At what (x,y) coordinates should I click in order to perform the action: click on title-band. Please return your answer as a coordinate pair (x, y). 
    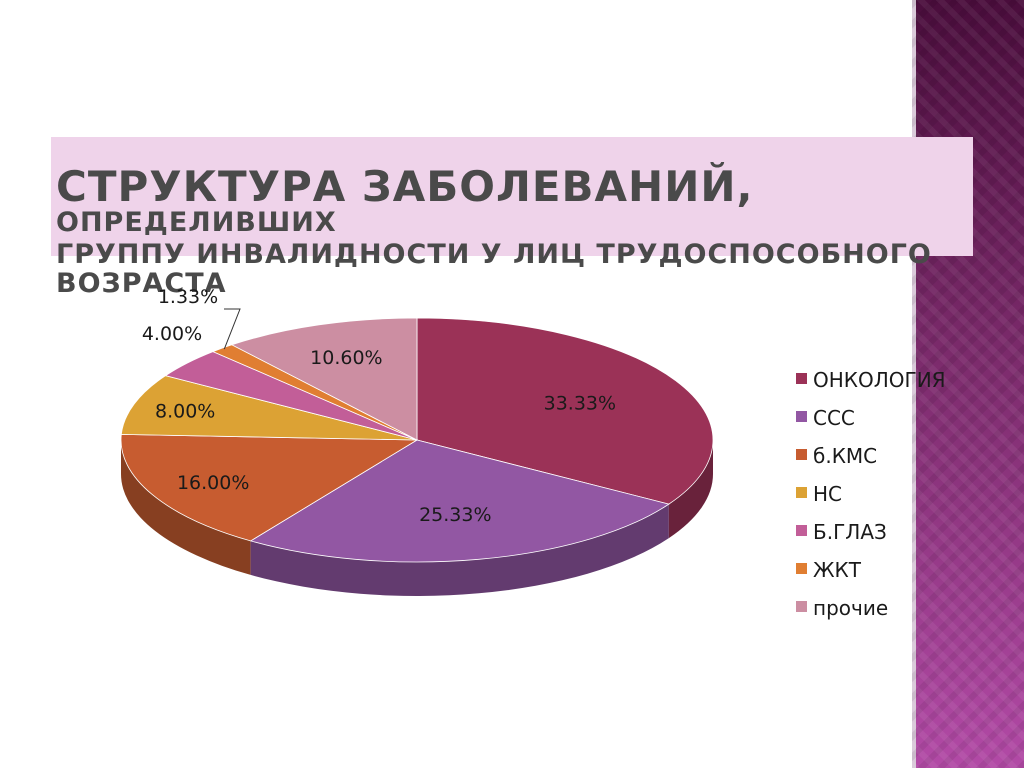
    Looking at the image, I should click on (512, 196).